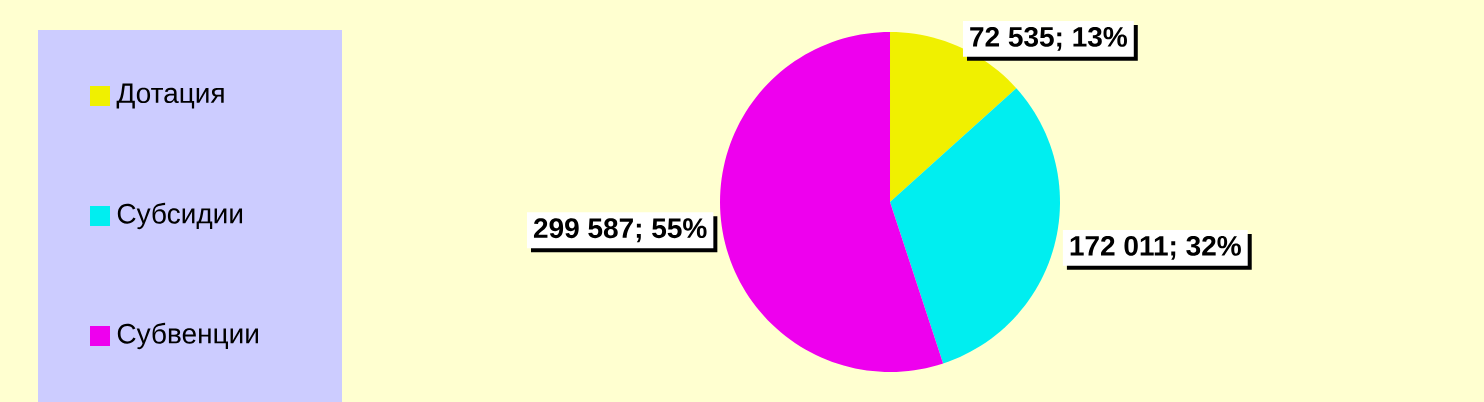 This screenshot has height=402, width=1484. Describe the element at coordinates (170, 96) in the screenshot. I see `legend-label: Дотация` at that location.